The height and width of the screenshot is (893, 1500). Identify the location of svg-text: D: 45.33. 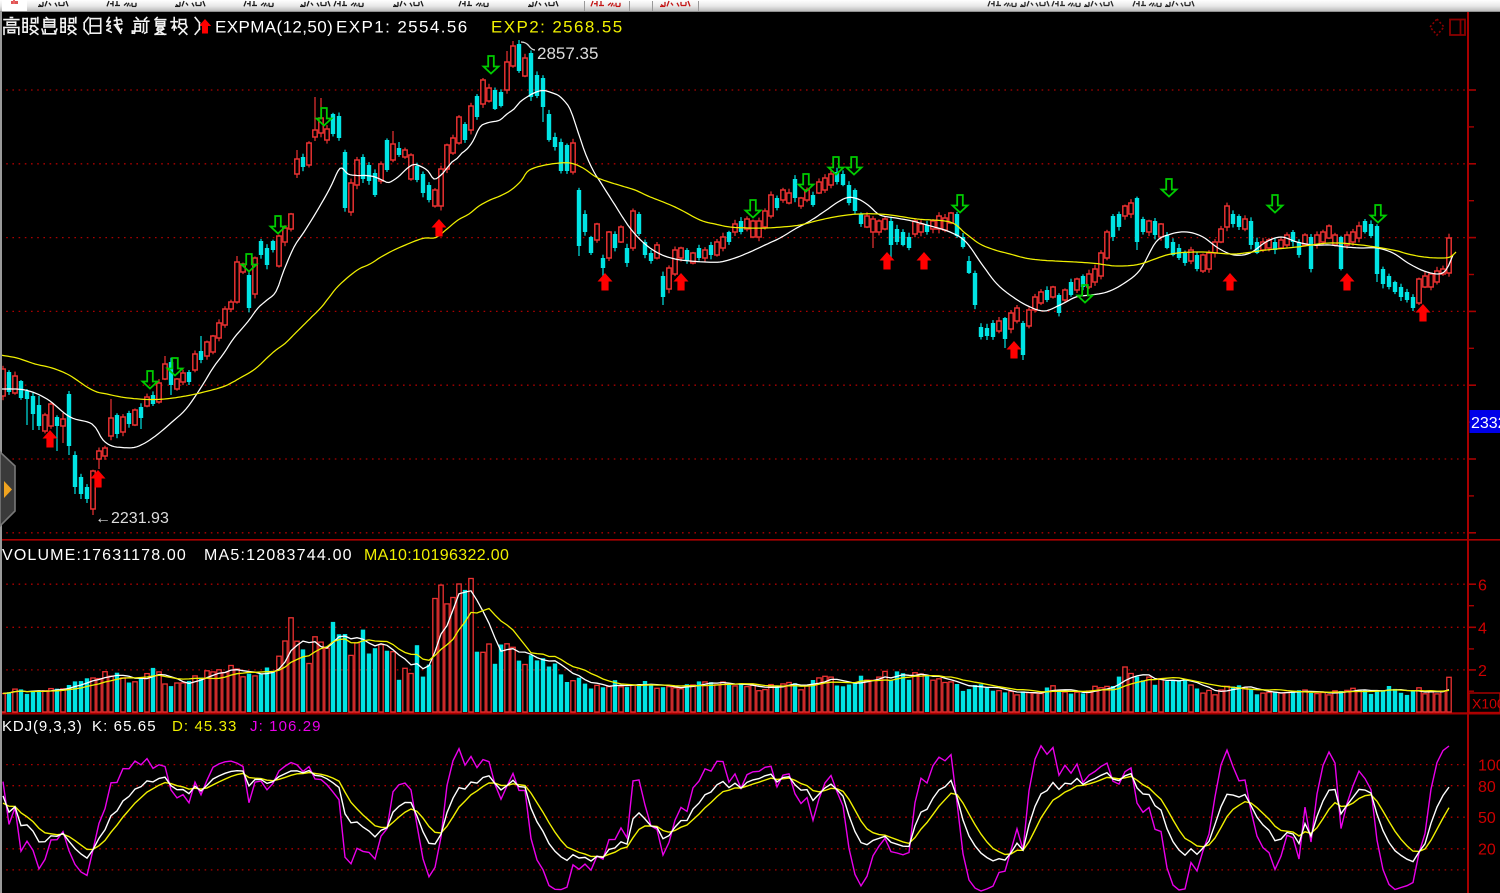
(205, 726).